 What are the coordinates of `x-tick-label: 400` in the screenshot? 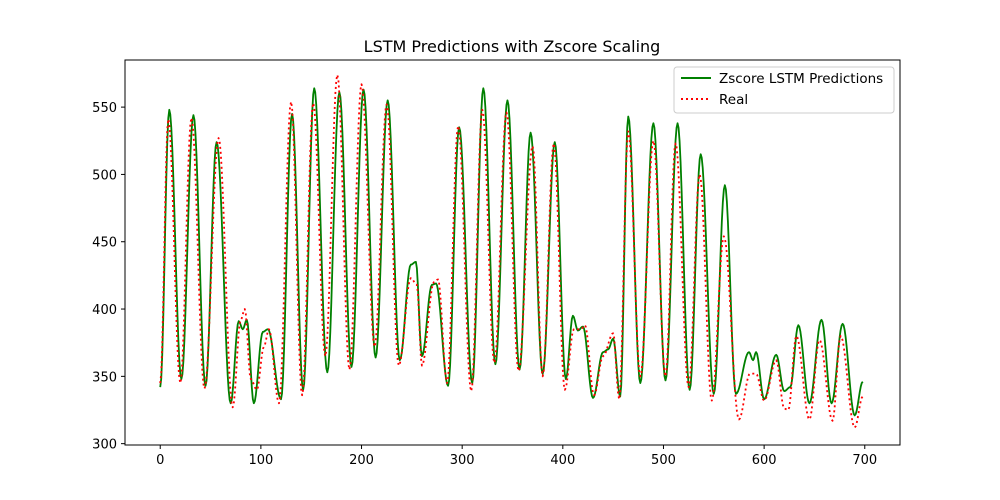 It's located at (562, 460).